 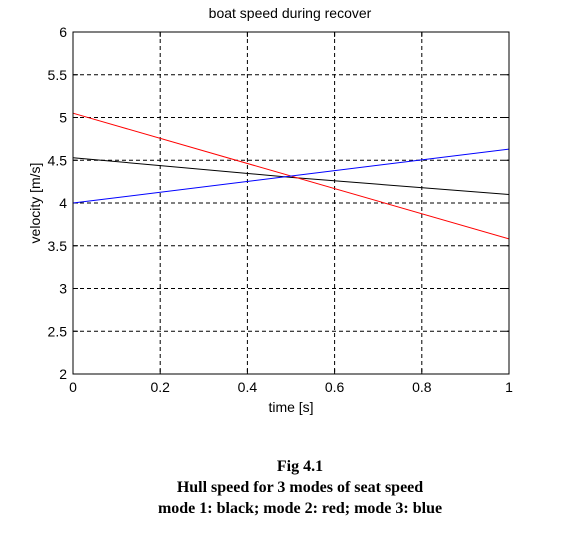 I want to click on x-tick-label: 0.4, so click(x=248, y=387).